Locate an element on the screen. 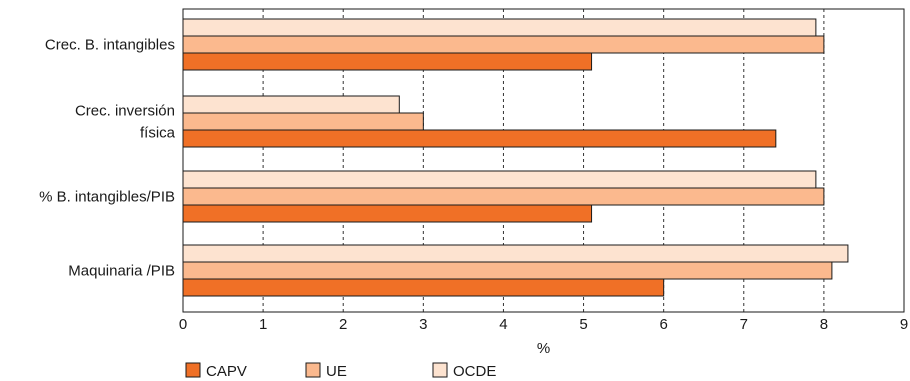  legend-label-capv: CAPV is located at coordinates (226, 371).